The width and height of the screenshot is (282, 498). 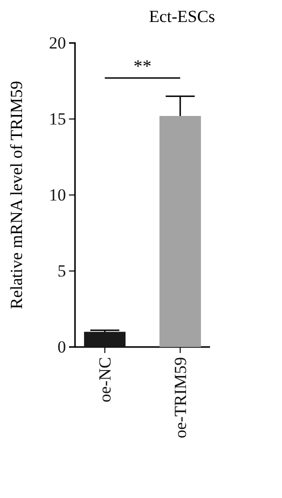 What do you see at coordinates (105, 379) in the screenshot?
I see `x-tick-label: oe-NC` at bounding box center [105, 379].